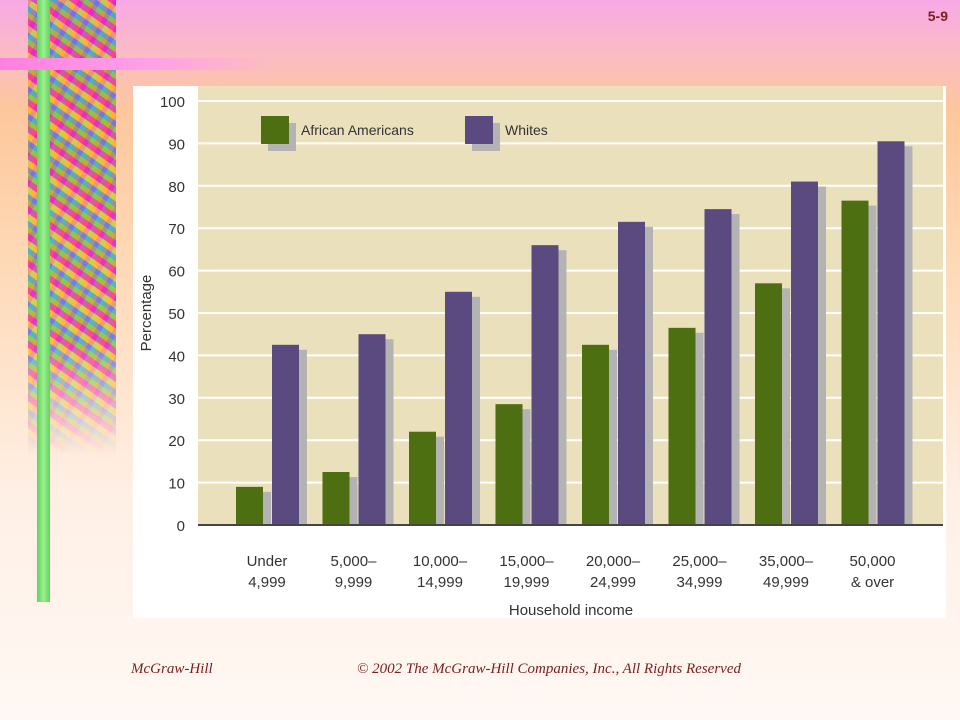  I want to click on y-tick-label: 0, so click(181, 526).